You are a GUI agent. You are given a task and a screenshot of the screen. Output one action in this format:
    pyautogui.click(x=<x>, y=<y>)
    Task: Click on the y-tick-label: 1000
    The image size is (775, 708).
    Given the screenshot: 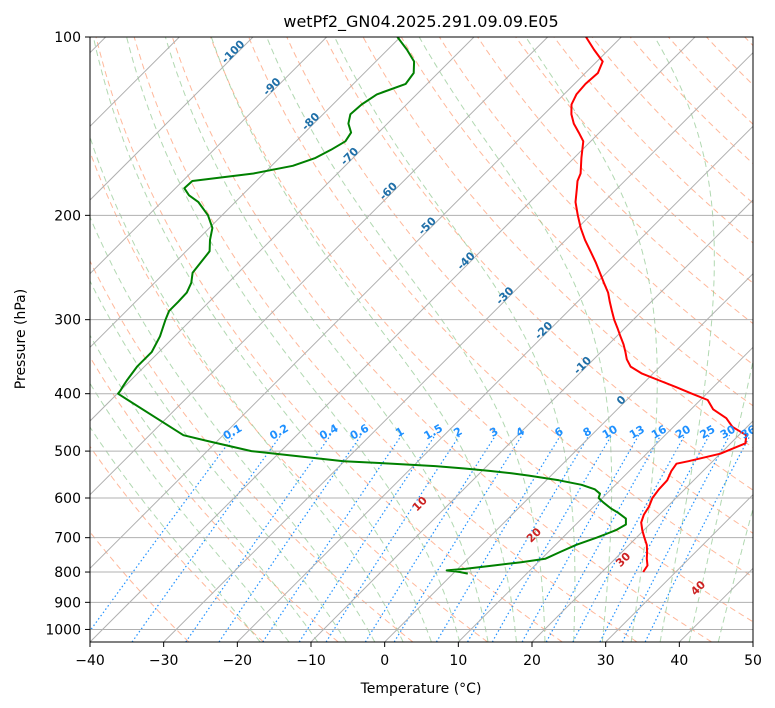 What is the action you would take?
    pyautogui.click(x=63, y=630)
    